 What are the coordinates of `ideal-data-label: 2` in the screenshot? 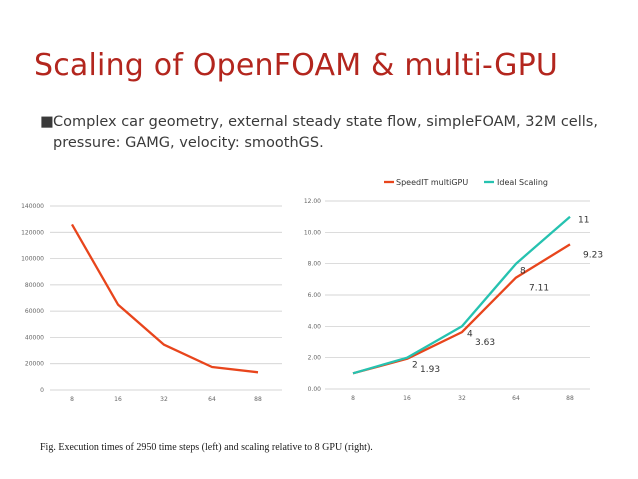 It's located at (415, 366).